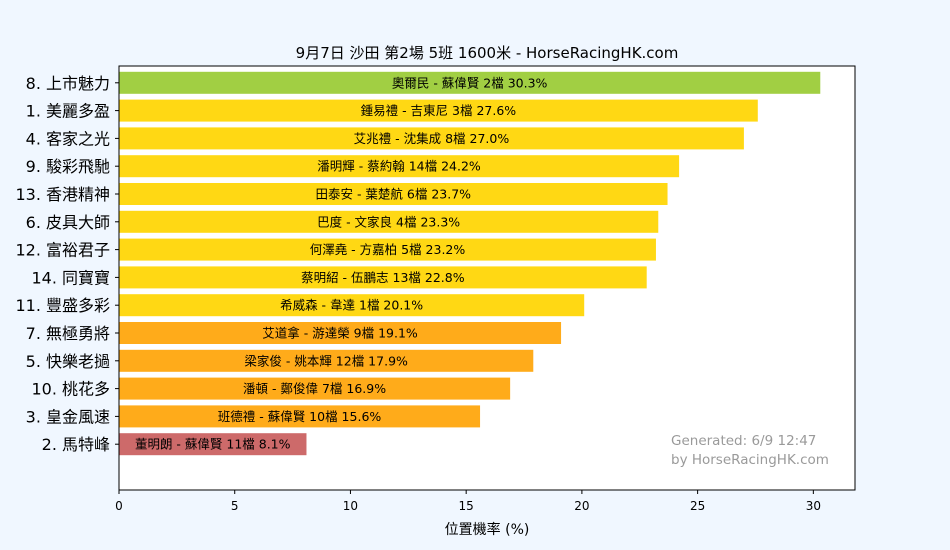 The image size is (950, 550). What do you see at coordinates (119, 506) in the screenshot?
I see `x-tick-label: 0` at bounding box center [119, 506].